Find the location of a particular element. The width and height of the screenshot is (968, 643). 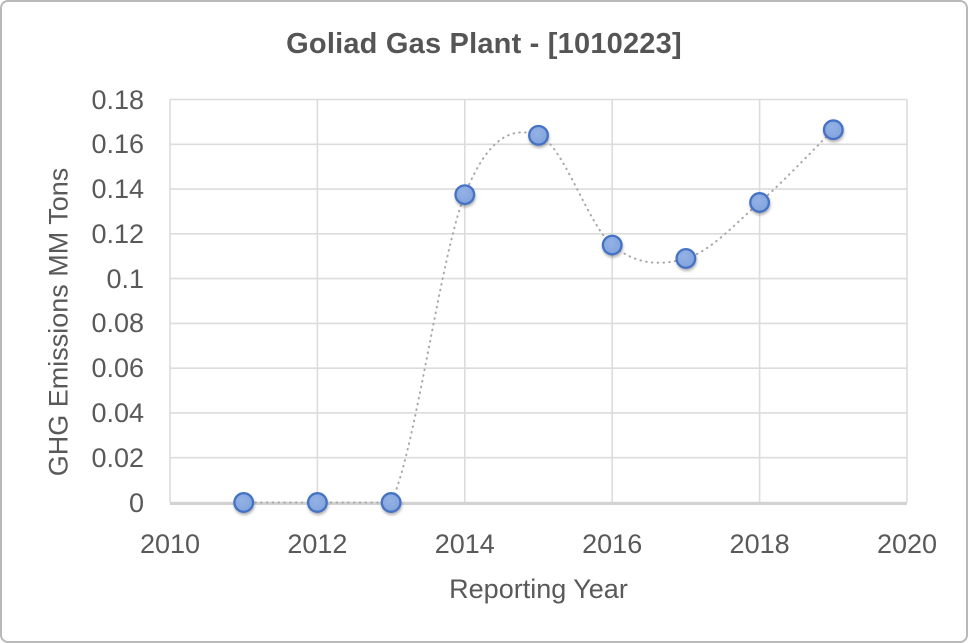

x-axis-title: Reporting Year is located at coordinates (538, 589).